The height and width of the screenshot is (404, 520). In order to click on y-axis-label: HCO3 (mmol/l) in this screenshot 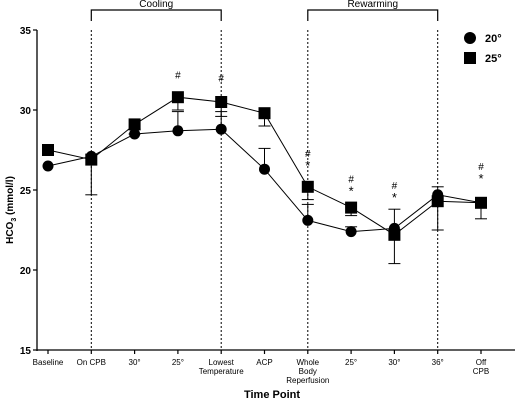, I will do `click(11, 210)`.